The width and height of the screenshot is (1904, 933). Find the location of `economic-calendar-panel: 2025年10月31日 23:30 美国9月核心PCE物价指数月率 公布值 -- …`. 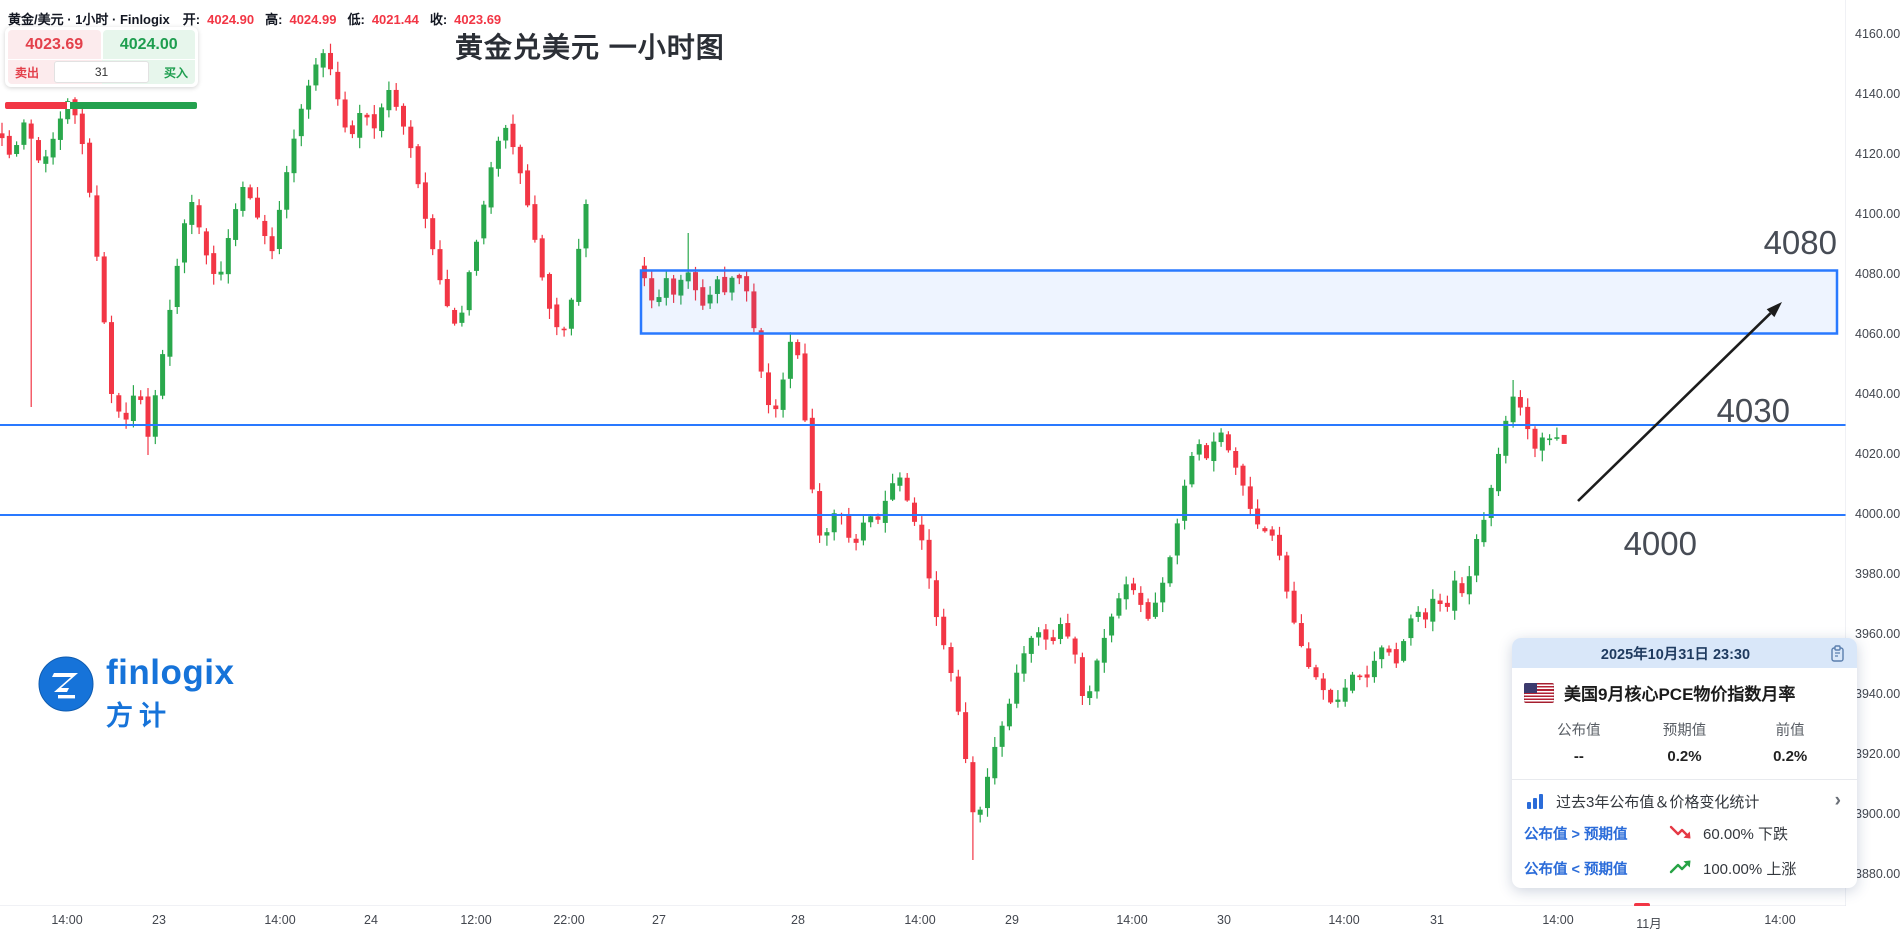

economic-calendar-panel: 2025年10月31日 23:30 美国9月核心PCE物价指数月率 公布值 -- … is located at coordinates (1684, 763).